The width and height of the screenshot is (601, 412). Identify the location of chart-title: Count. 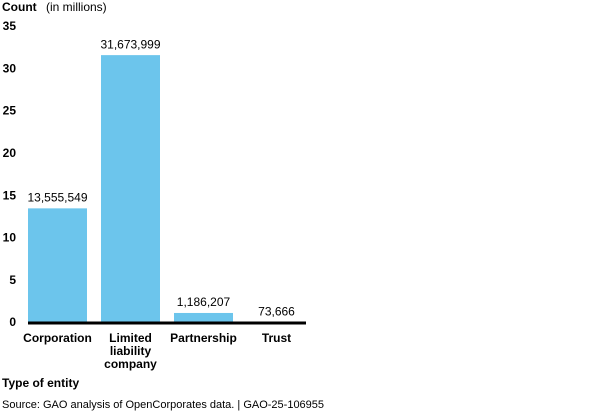
(19, 7).